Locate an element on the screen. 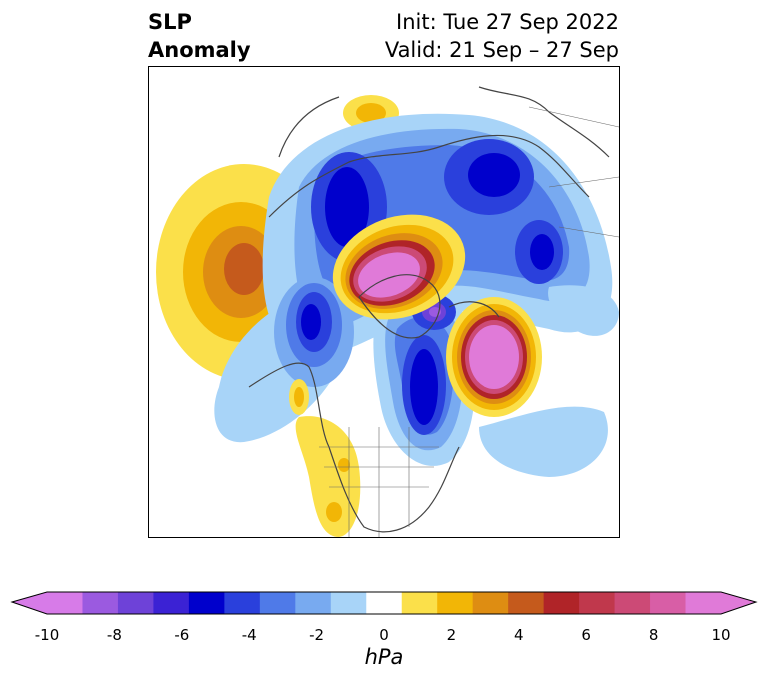  colorbar-tick-label: -6 is located at coordinates (182, 635).